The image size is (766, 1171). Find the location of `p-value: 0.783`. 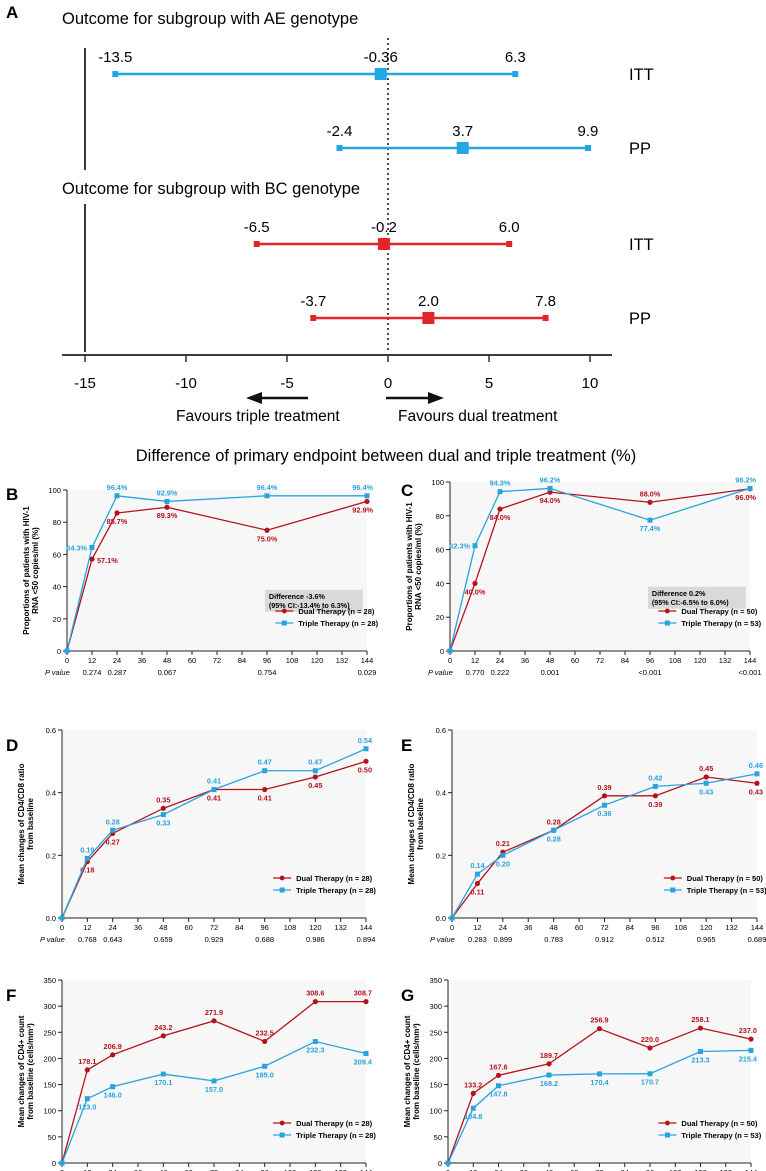

p-value: 0.783 is located at coordinates (553, 939).